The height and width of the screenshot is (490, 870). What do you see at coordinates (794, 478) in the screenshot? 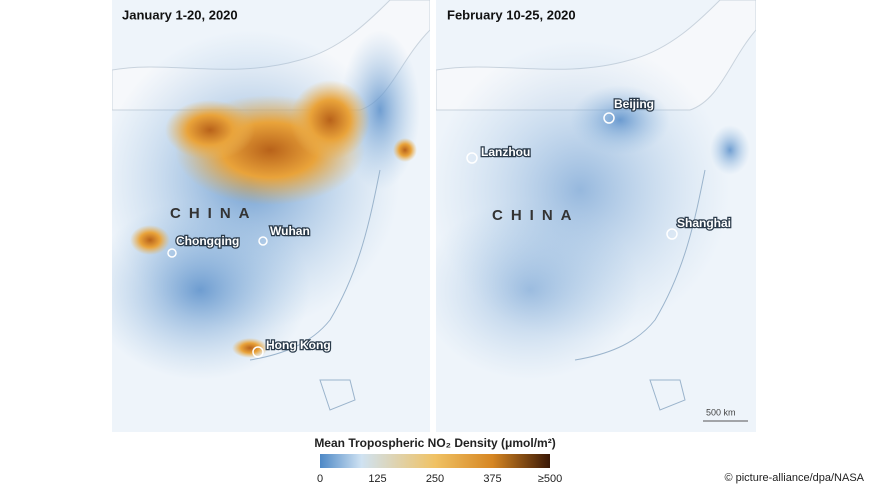
I see `credit: © picture-alliance/dpa/NASA` at bounding box center [794, 478].